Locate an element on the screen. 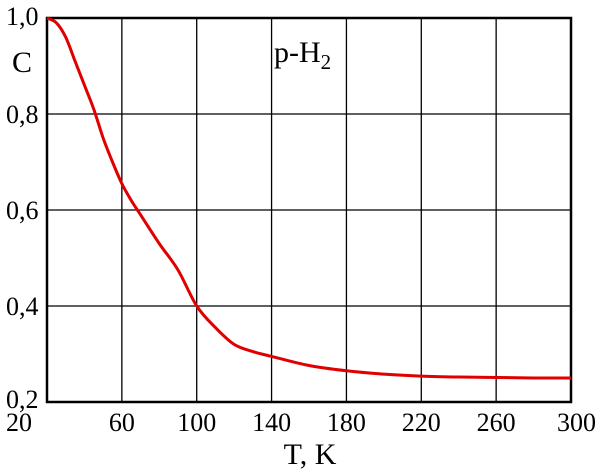 This screenshot has width=600, height=476. x-tick-label-7: 300 is located at coordinates (576, 422).